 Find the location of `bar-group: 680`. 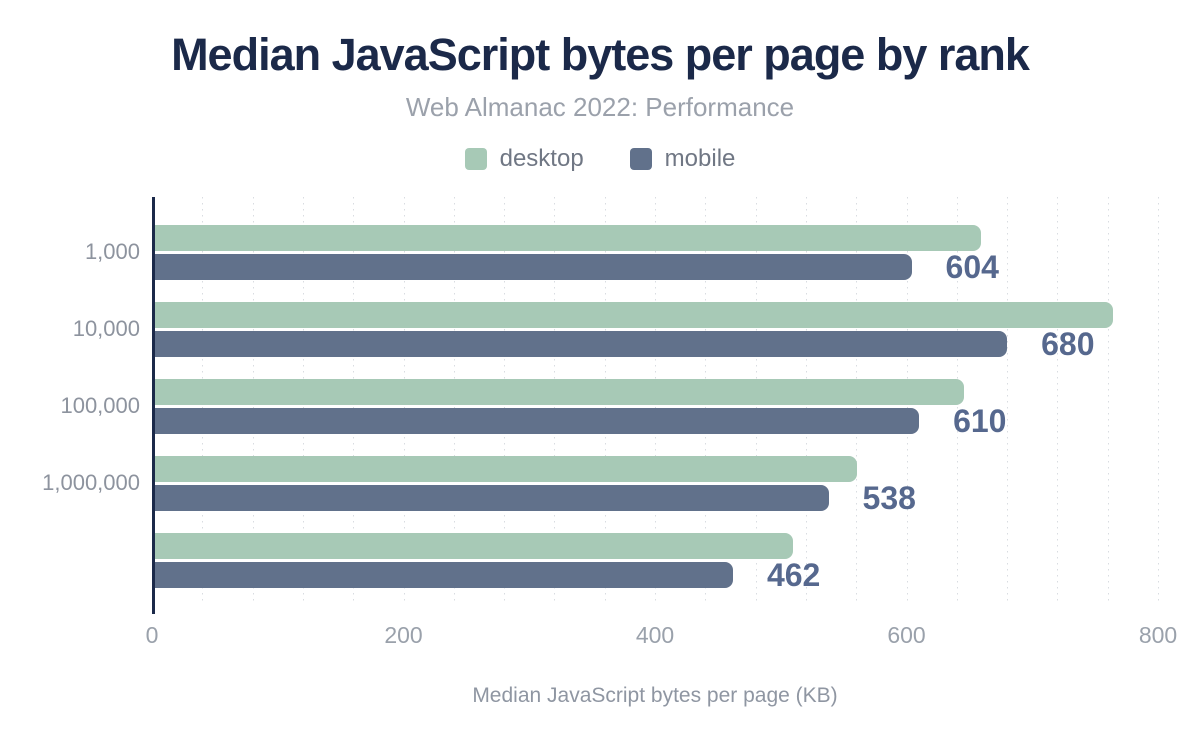

bar-group: 680 is located at coordinates (655, 331).